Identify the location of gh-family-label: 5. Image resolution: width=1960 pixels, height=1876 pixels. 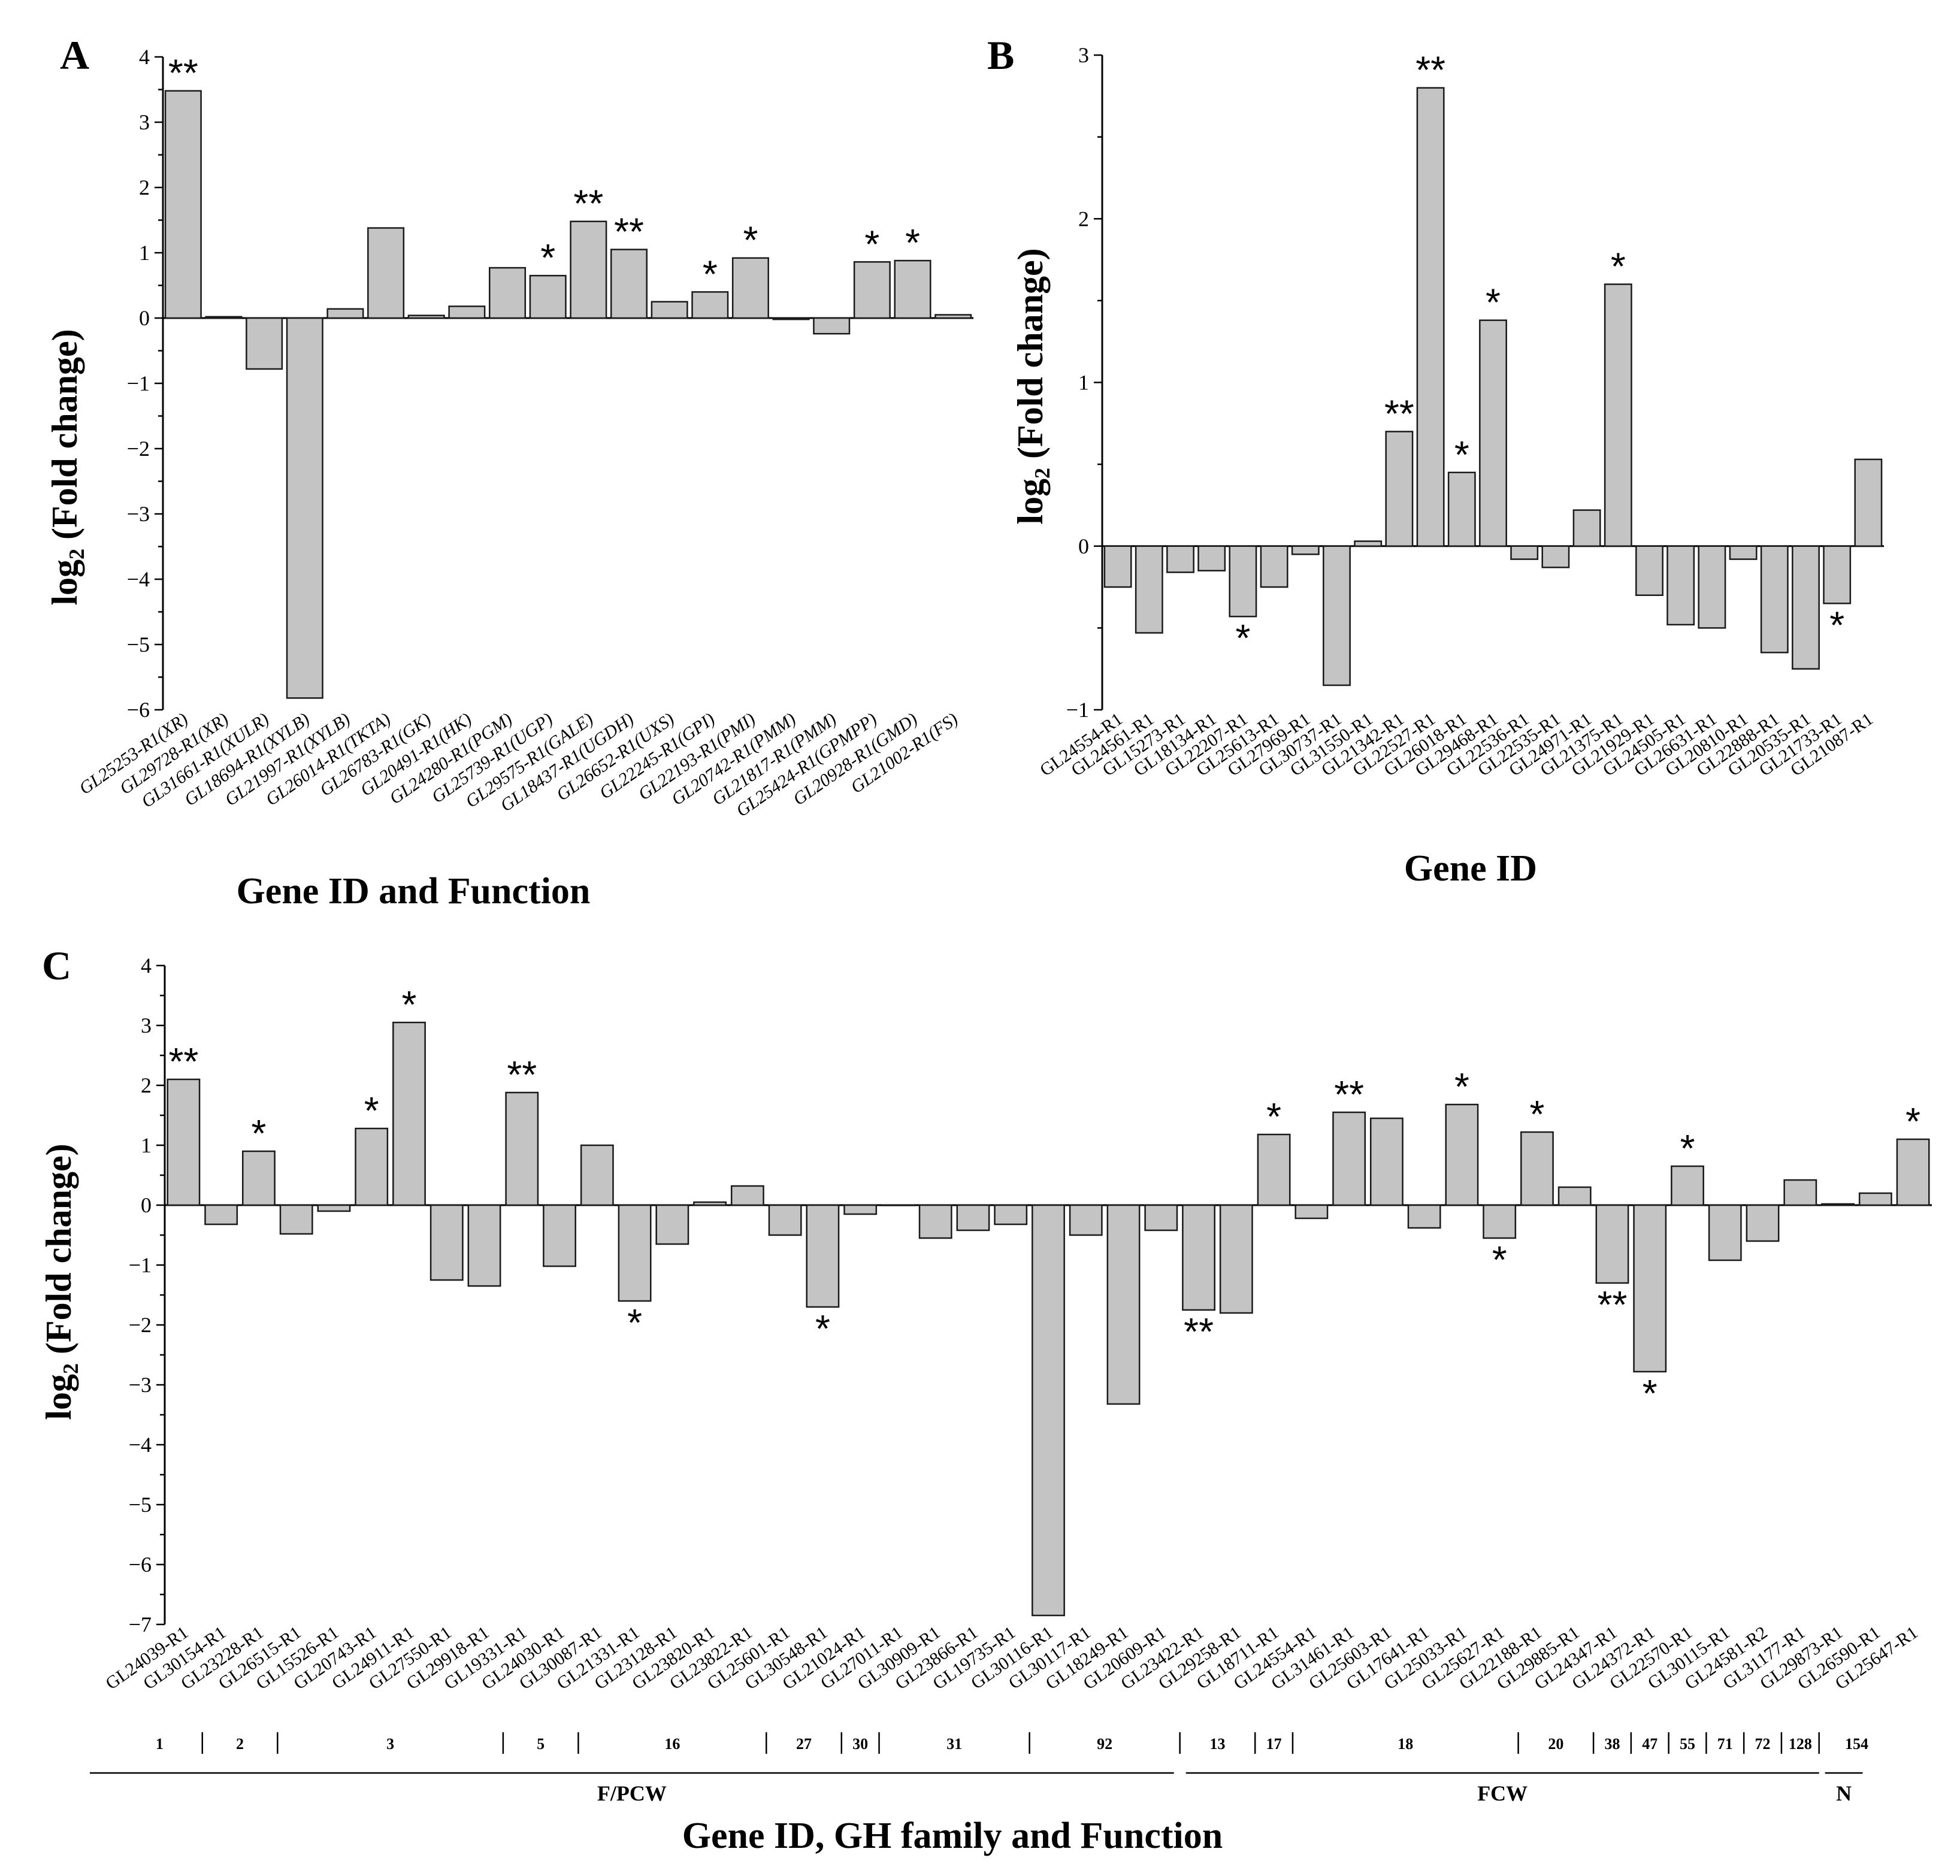
(541, 1744).